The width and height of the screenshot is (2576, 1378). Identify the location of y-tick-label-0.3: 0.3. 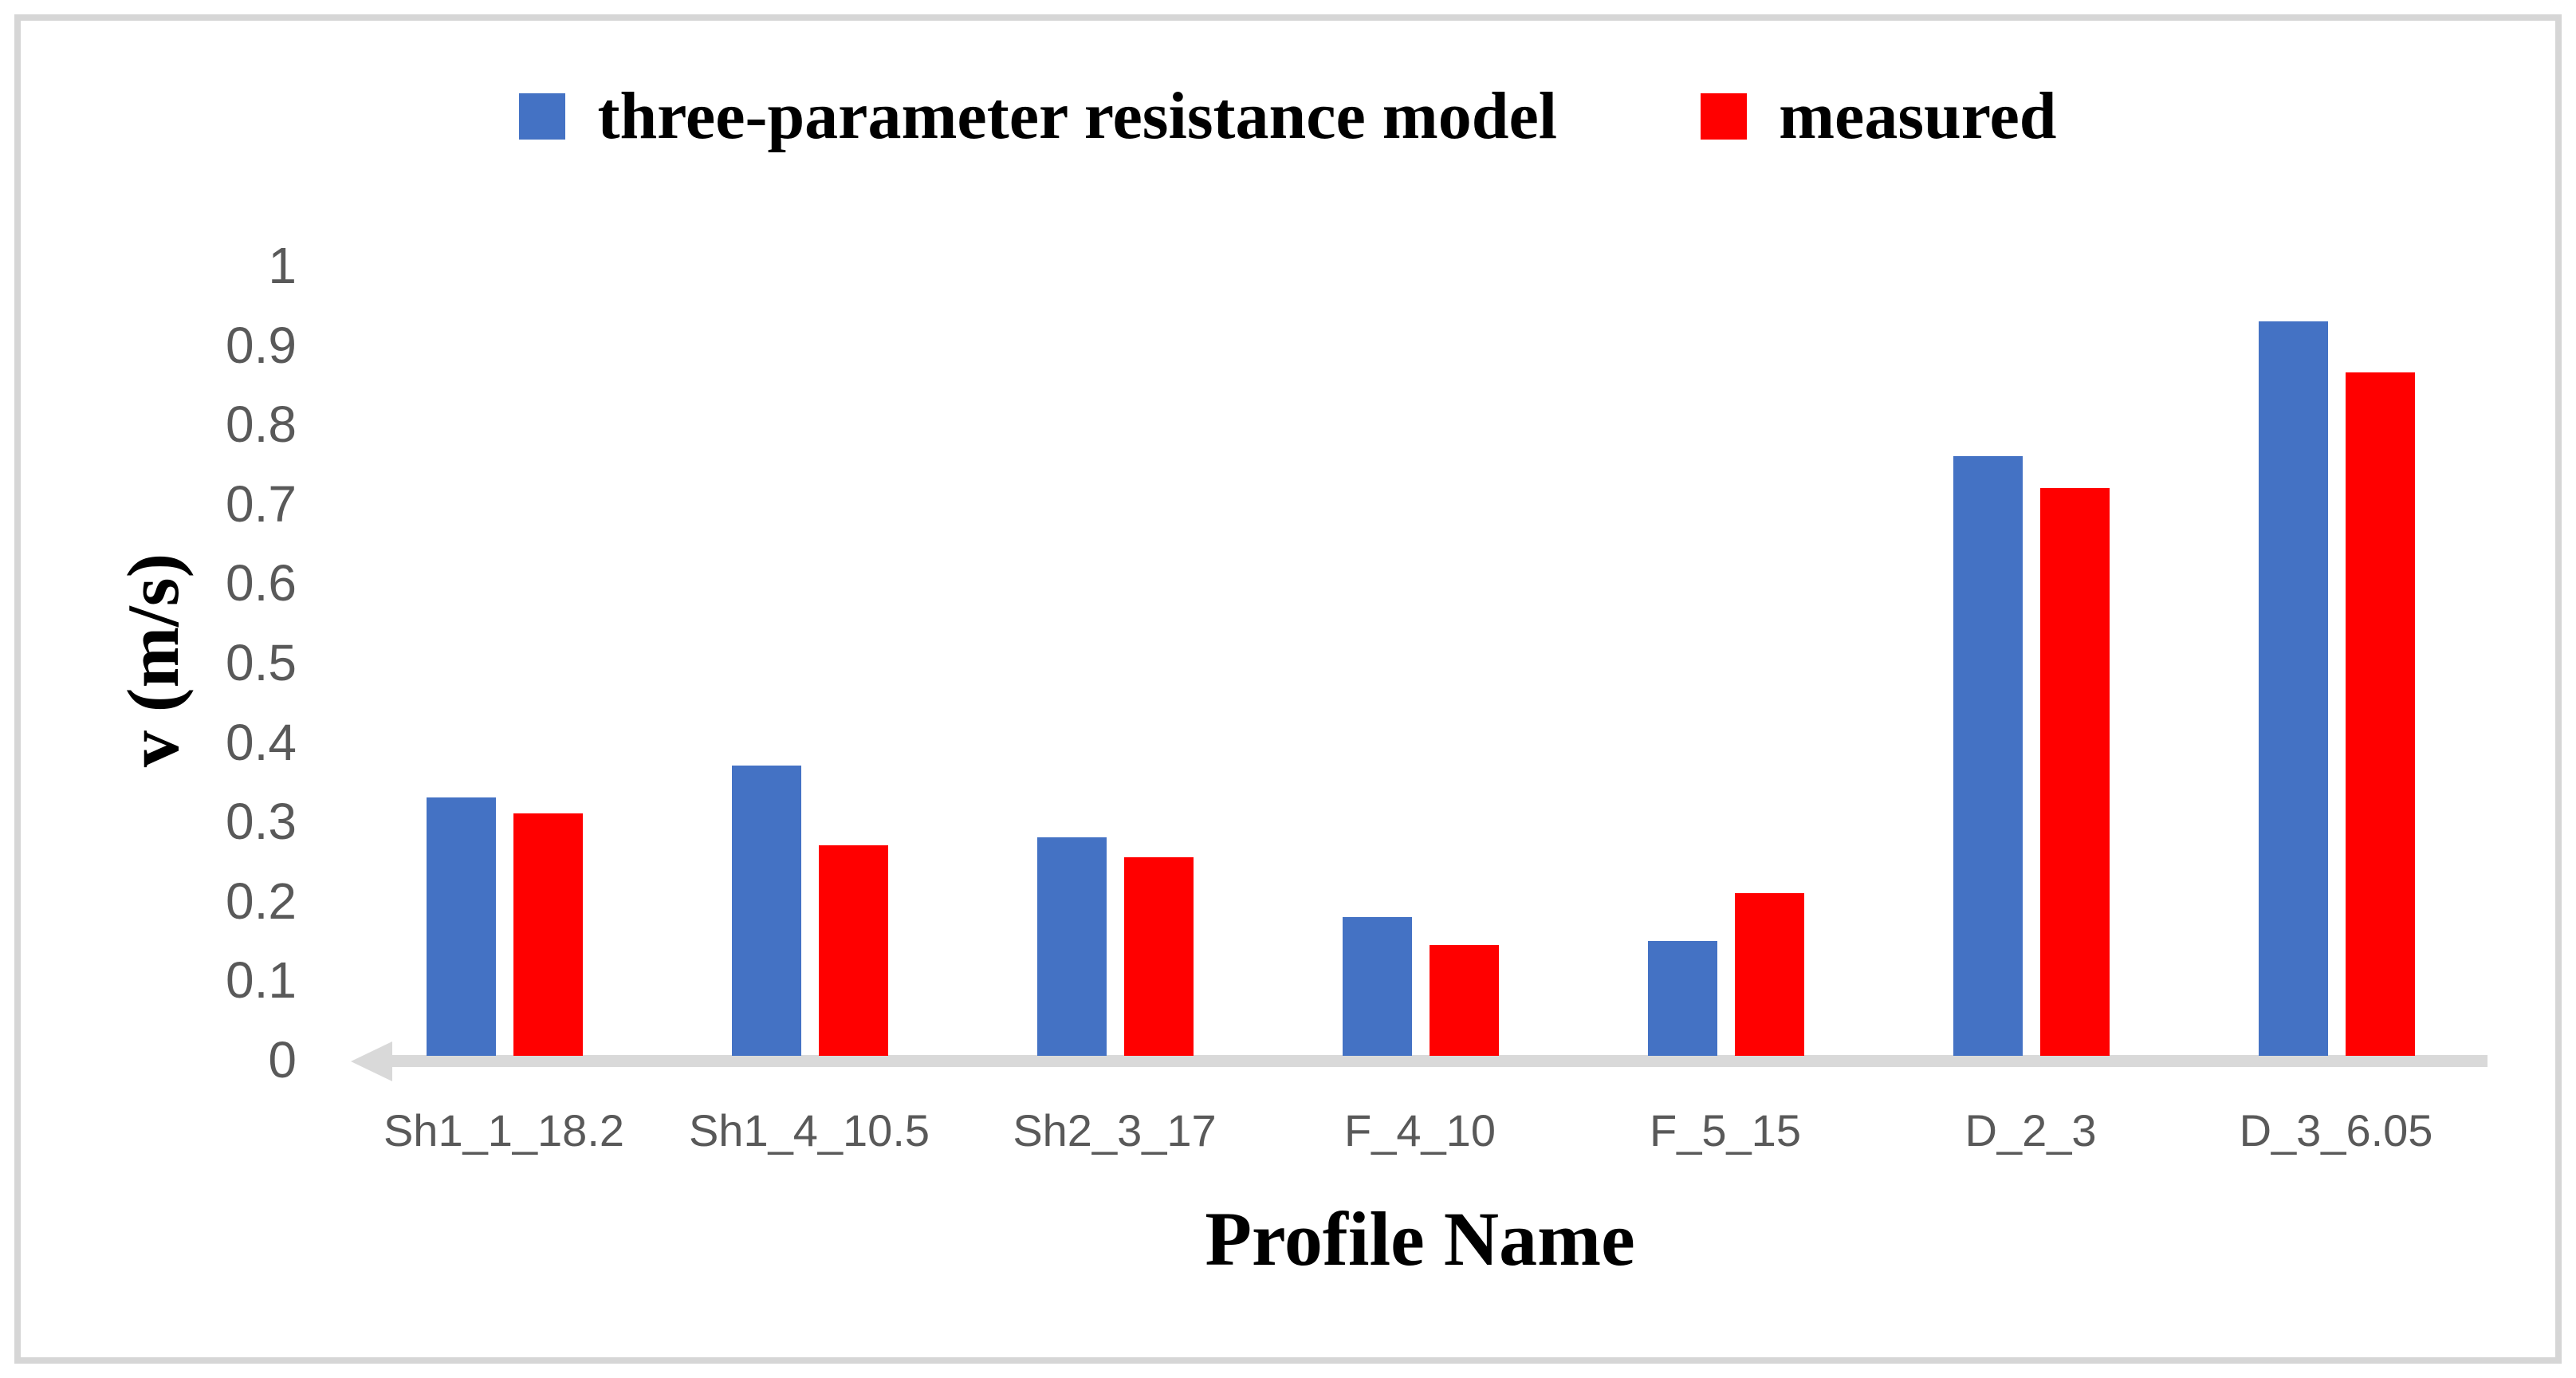
(261, 822).